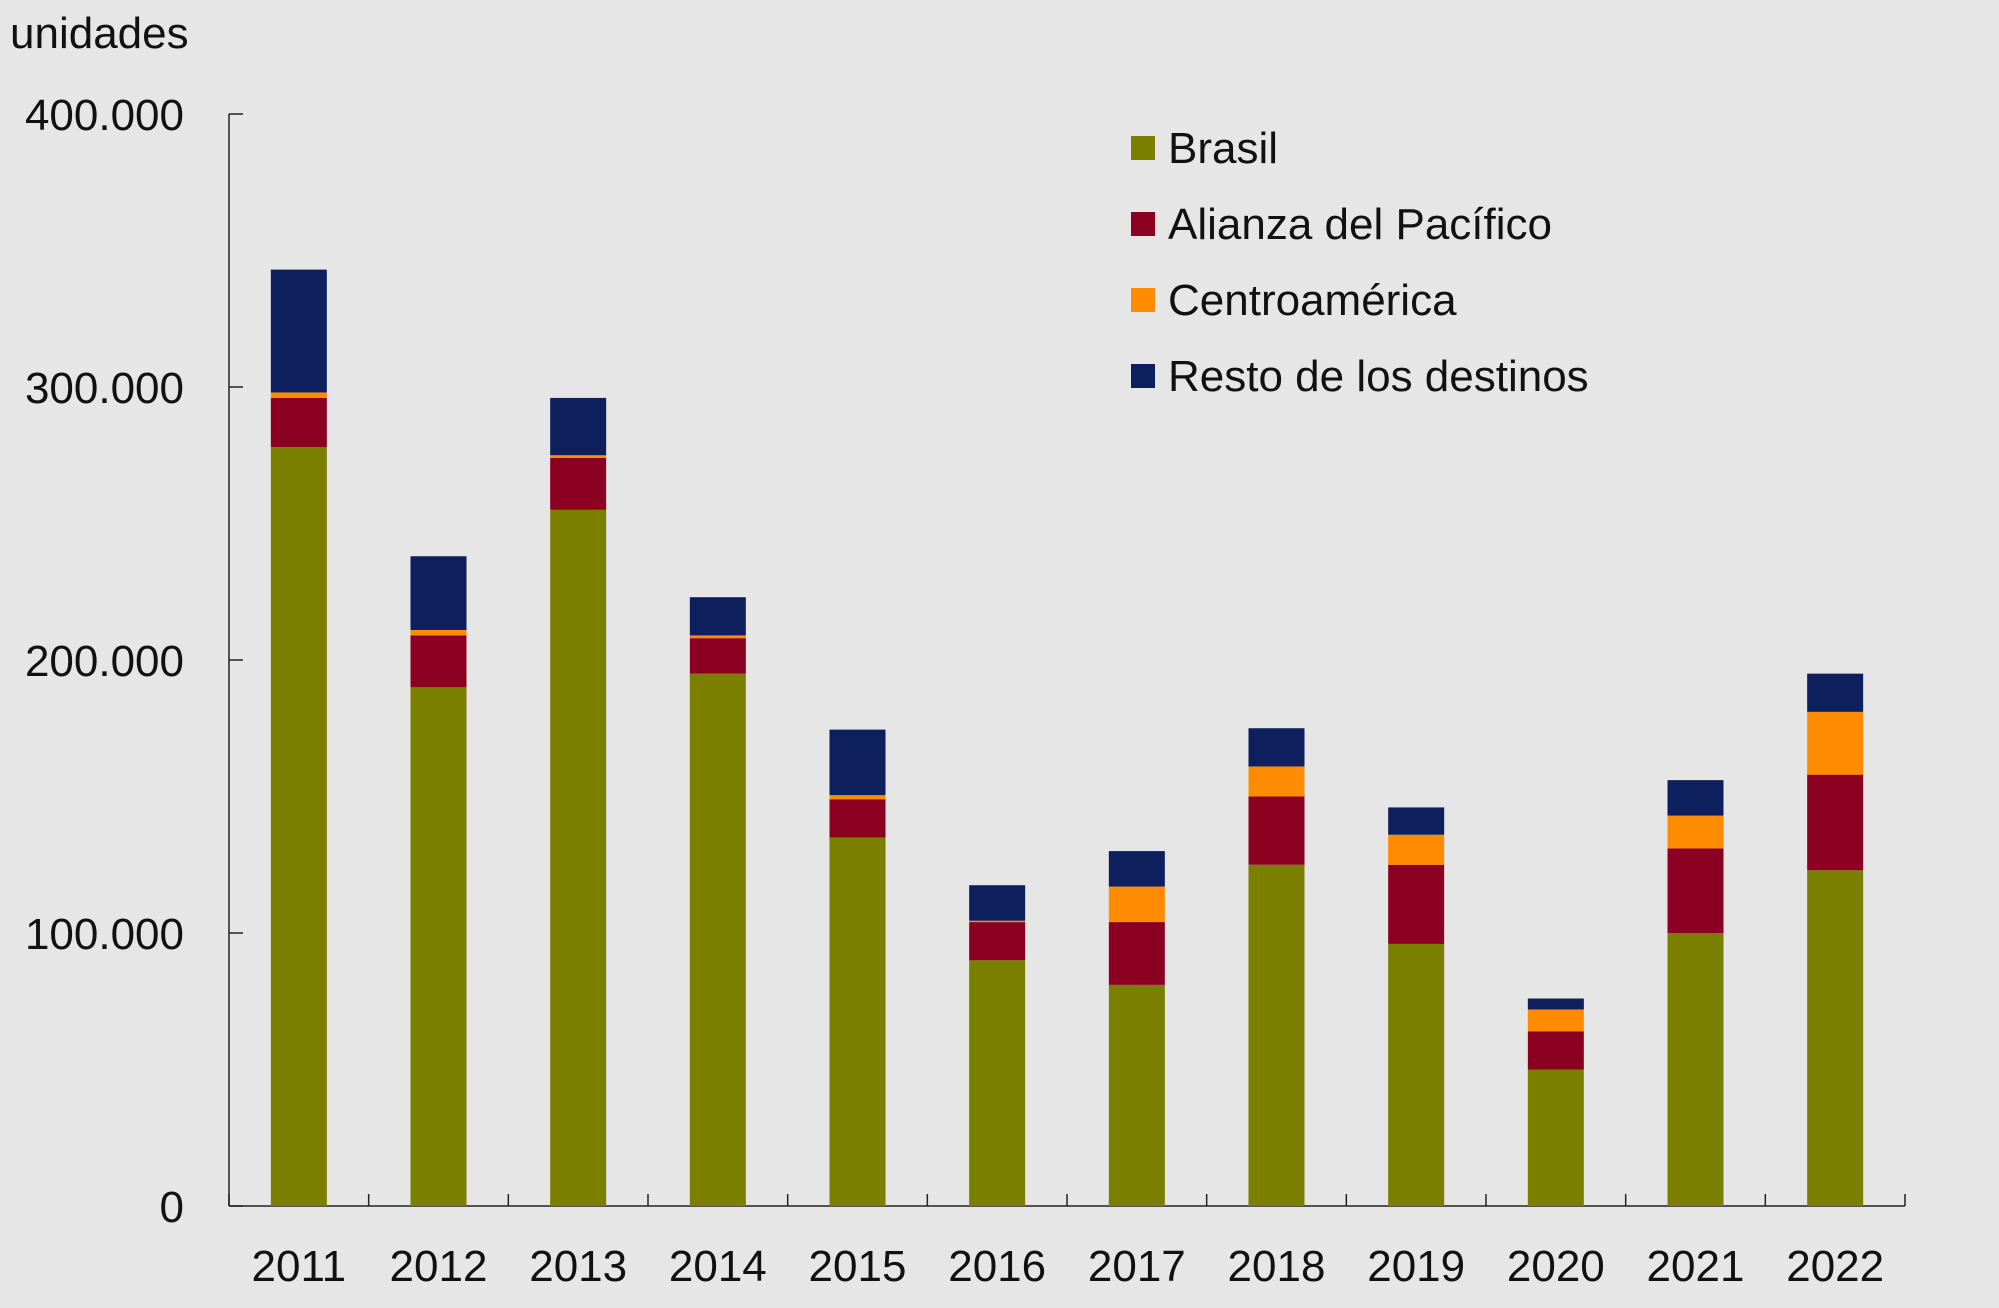  I want to click on x-tick-label: 2019, so click(1416, 1266).